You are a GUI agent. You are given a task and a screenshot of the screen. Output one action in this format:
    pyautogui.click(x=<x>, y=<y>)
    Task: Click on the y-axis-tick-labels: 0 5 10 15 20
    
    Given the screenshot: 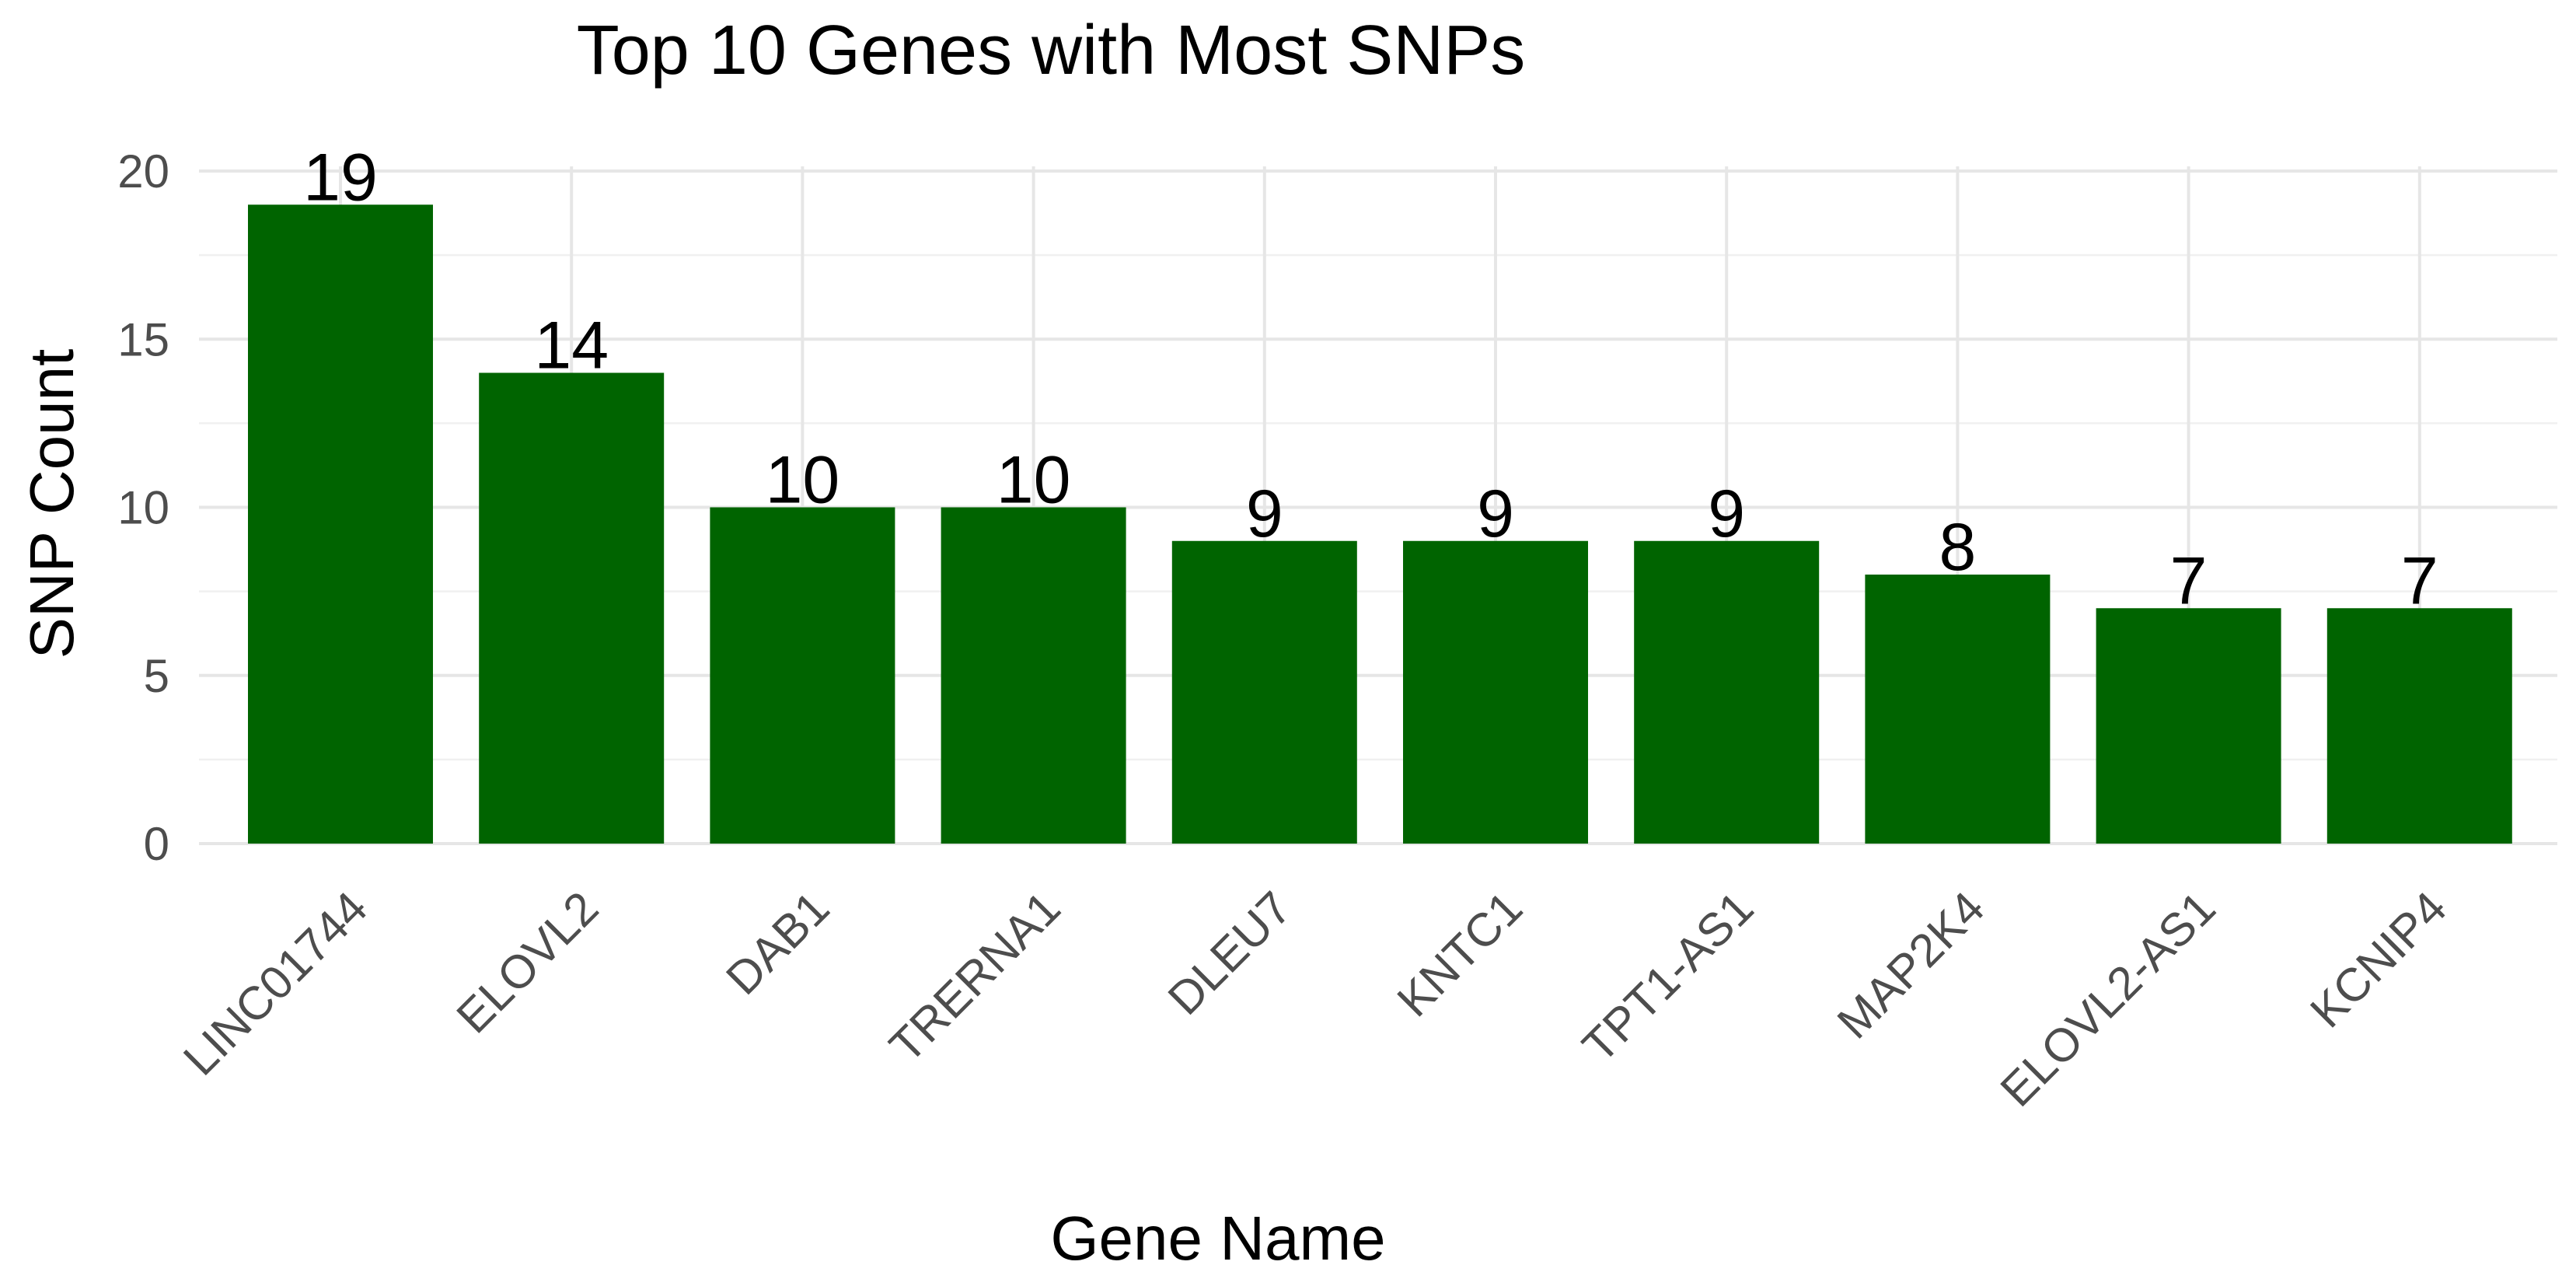 What is the action you would take?
    pyautogui.click(x=143, y=507)
    